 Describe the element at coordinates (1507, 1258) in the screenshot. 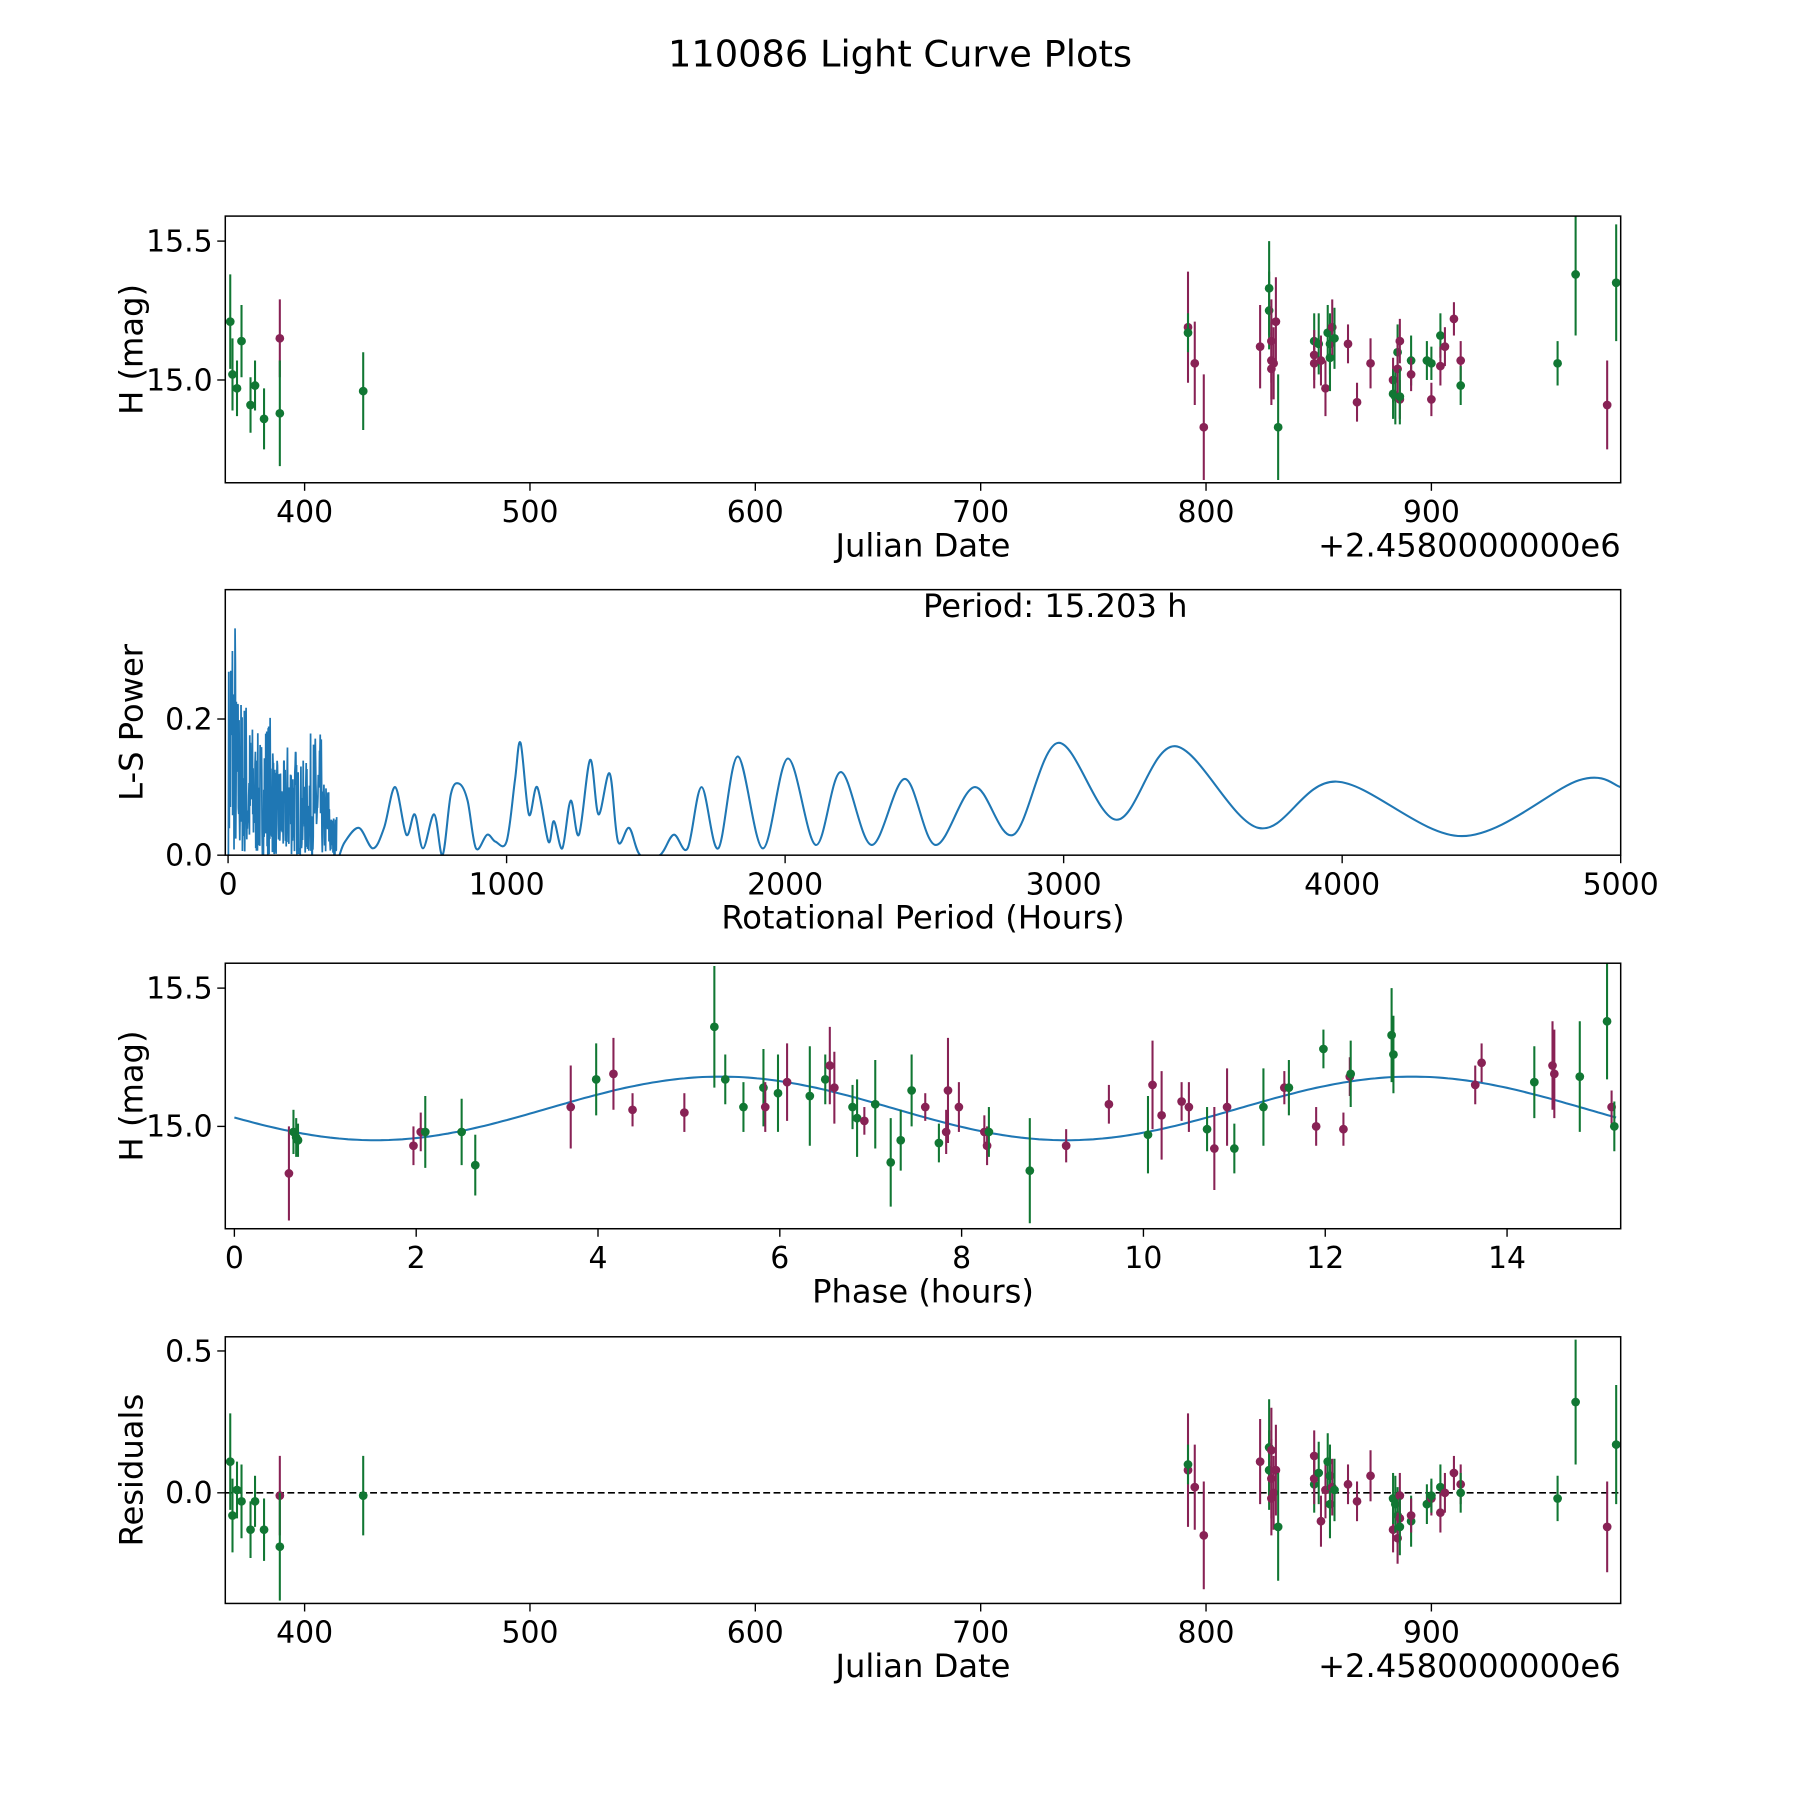

I see `x-tick-label: 14` at that location.